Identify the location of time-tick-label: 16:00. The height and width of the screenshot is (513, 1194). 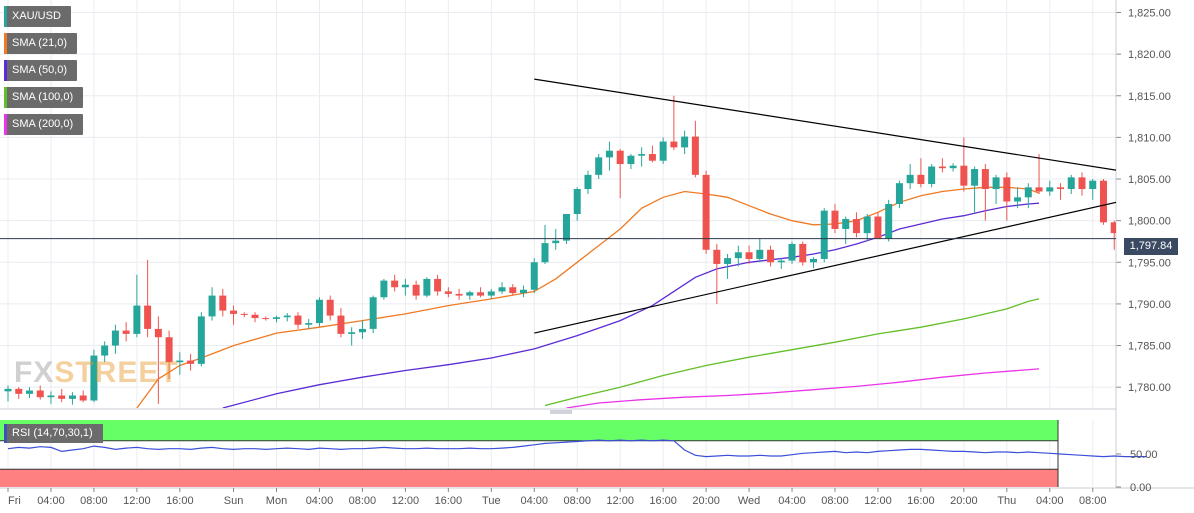
(663, 501).